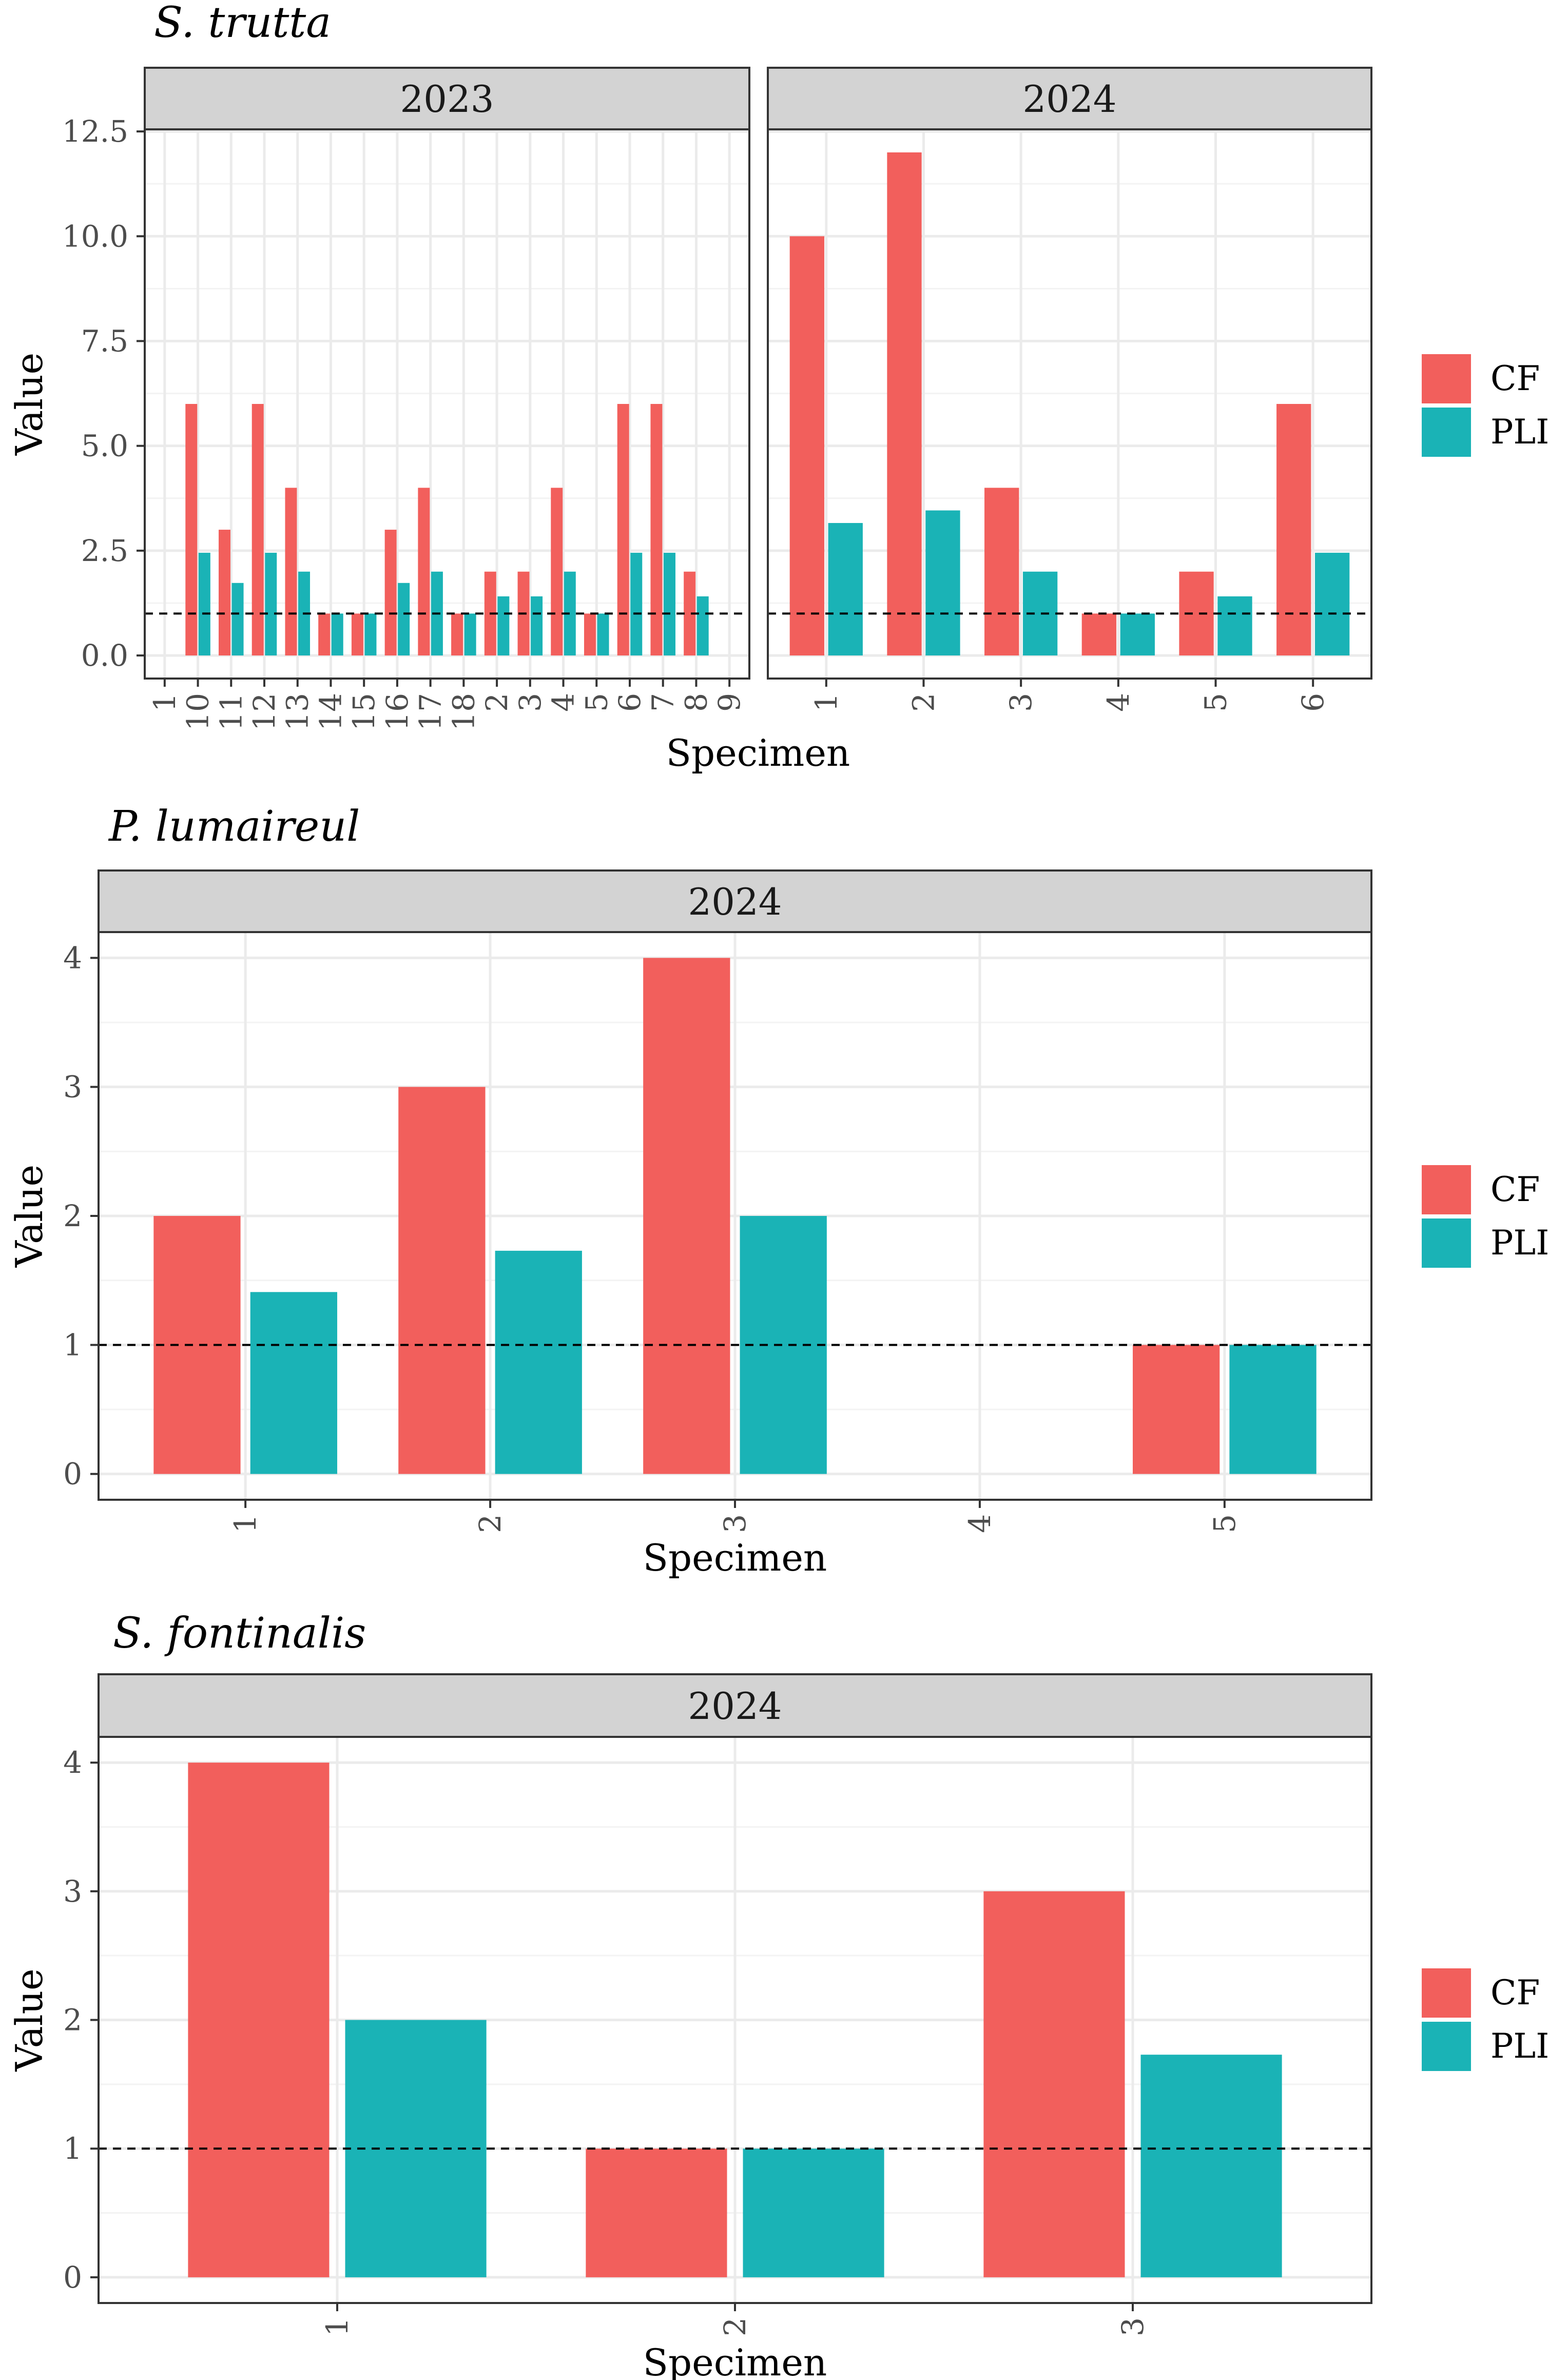  I want to click on x-tick-label: 17, so click(430, 712).